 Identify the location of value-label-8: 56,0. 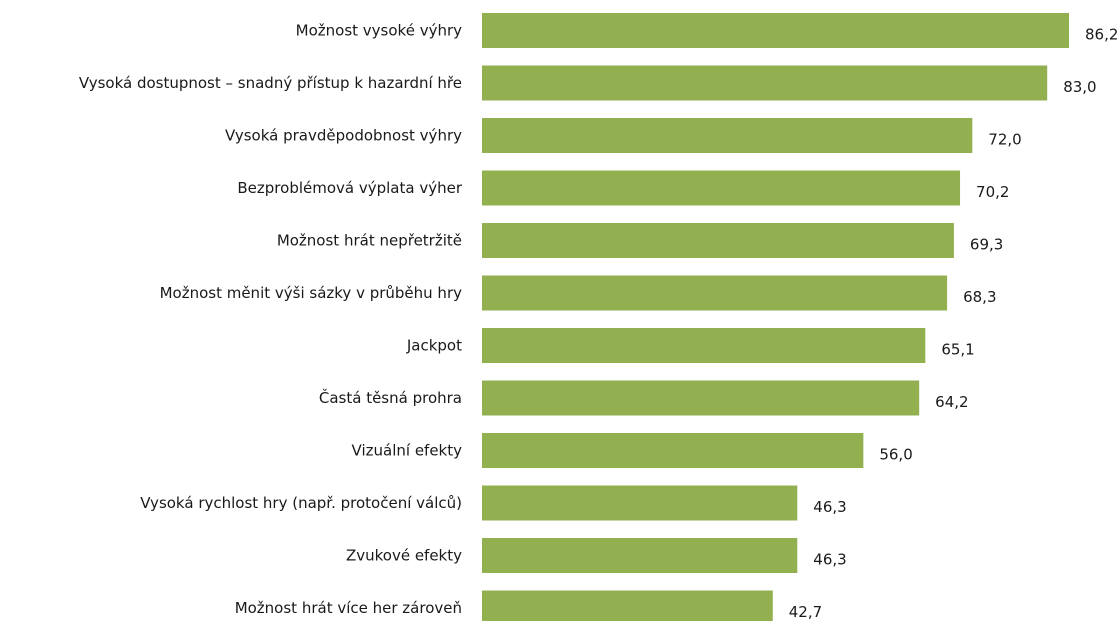
(895, 455).